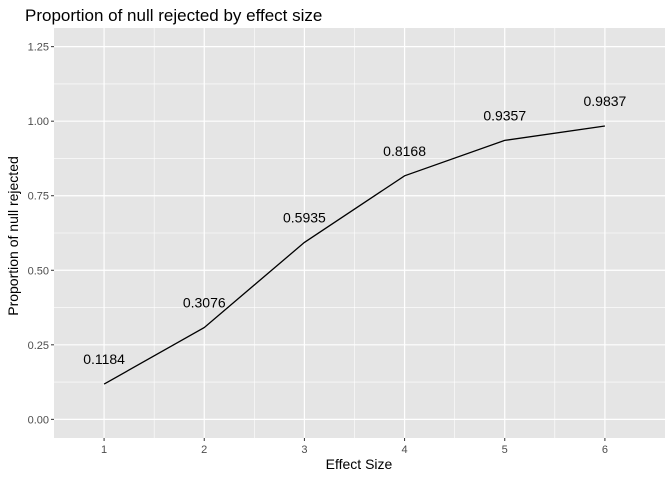 This screenshot has height=480, width=672. I want to click on data-label: 0.8168, so click(404, 151).